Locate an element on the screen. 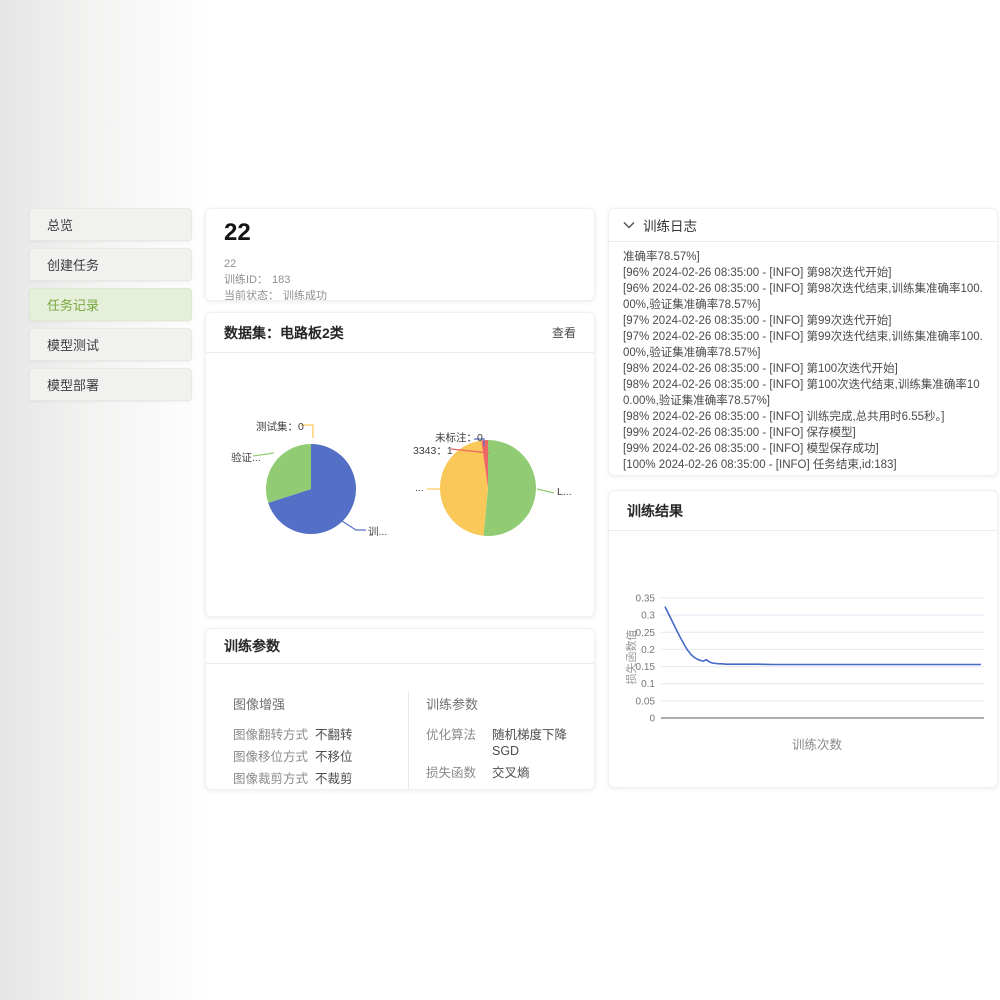 Image resolution: width=1000 pixels, height=1000 pixels. param-value: 不翻转 is located at coordinates (334, 735).